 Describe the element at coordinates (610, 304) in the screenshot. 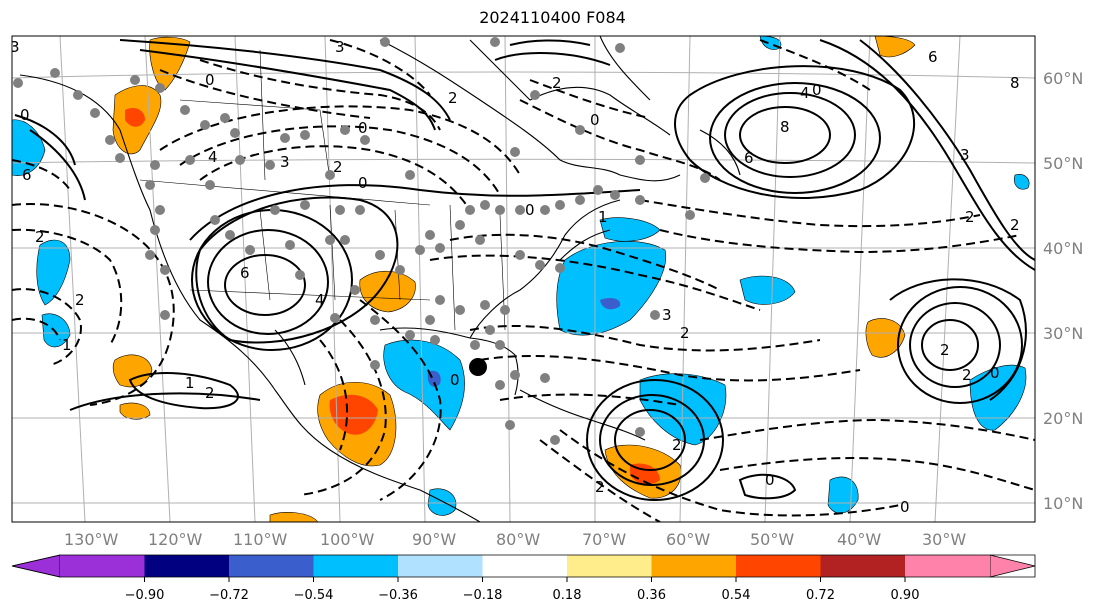

I see `purple-shade-atl` at that location.